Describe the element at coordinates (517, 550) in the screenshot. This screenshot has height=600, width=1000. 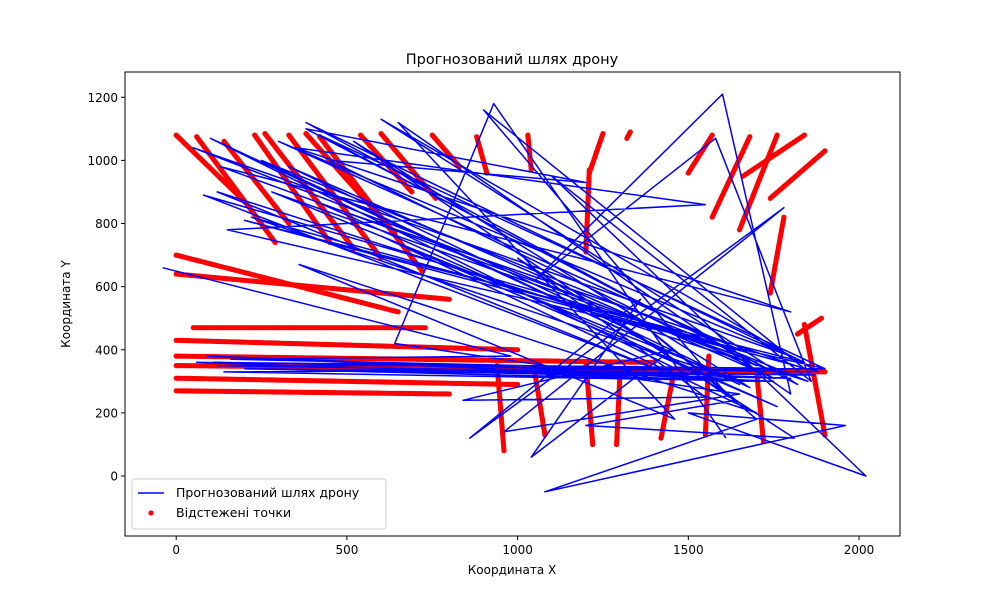
I see `x-tick-label: 1000` at that location.